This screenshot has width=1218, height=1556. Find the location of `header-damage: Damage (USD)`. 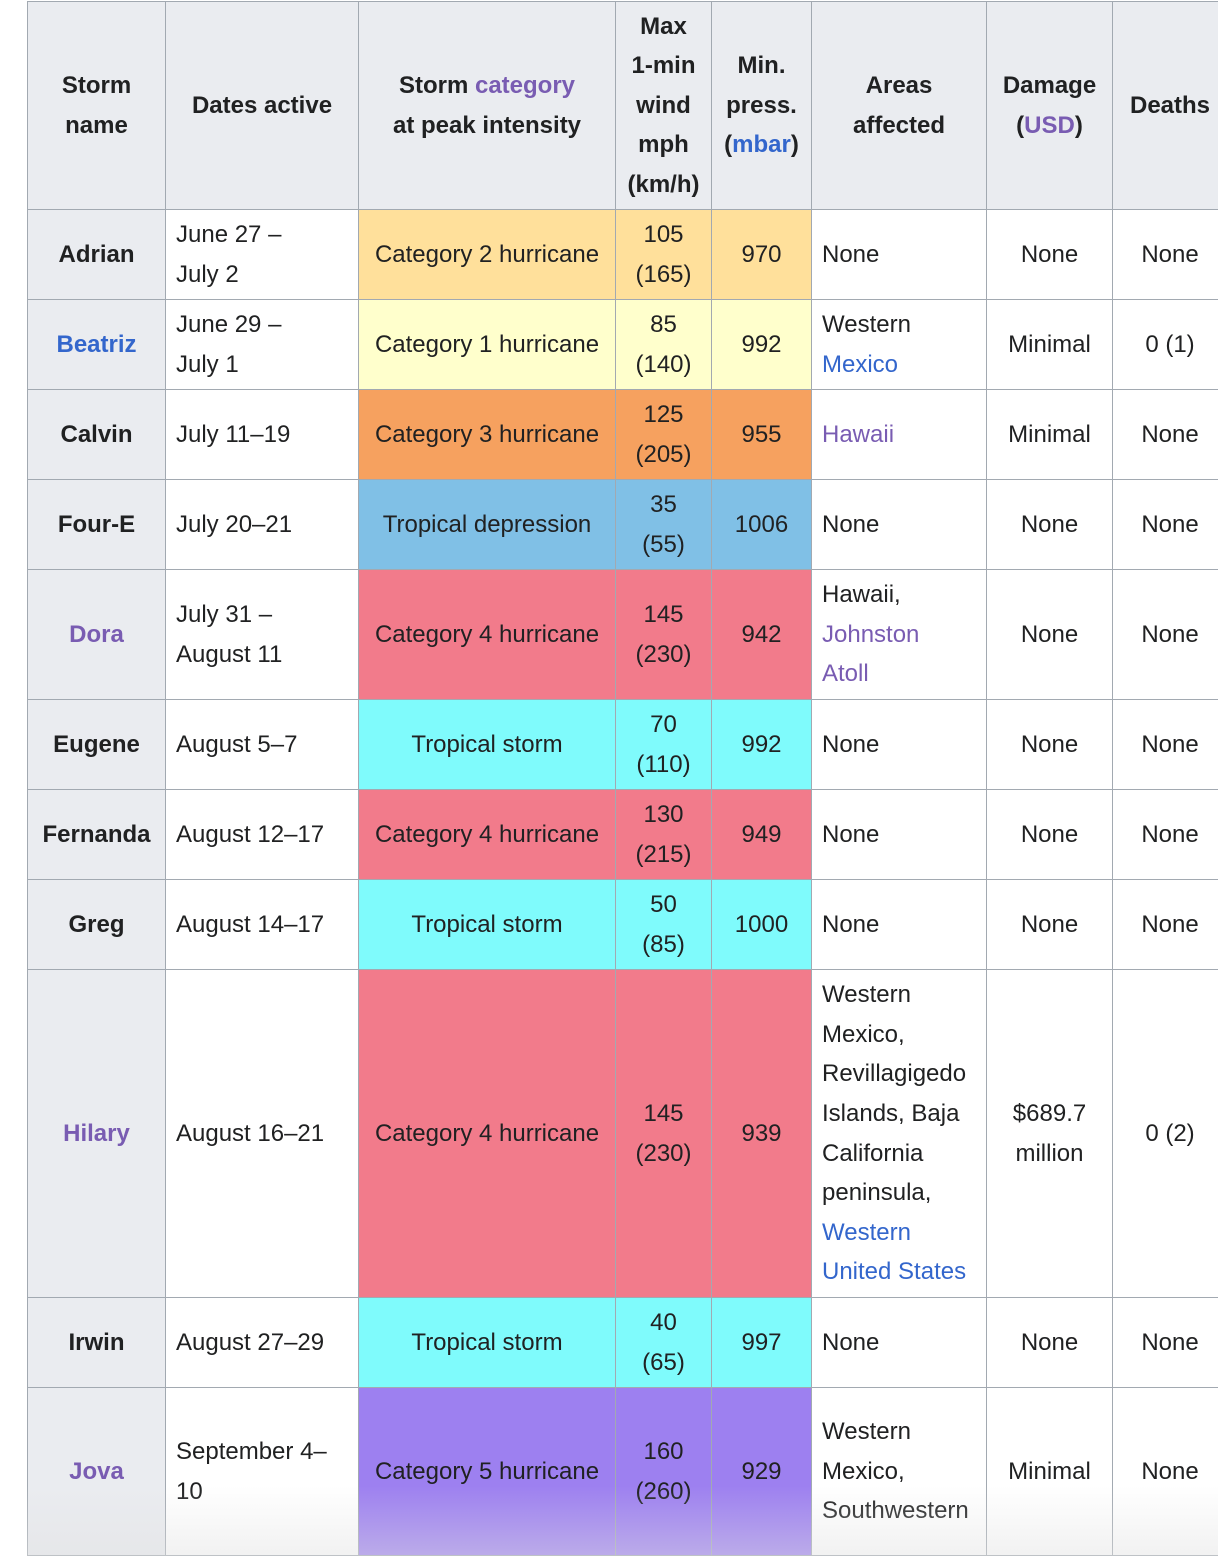

header-damage: Damage (USD) is located at coordinates (1050, 106).